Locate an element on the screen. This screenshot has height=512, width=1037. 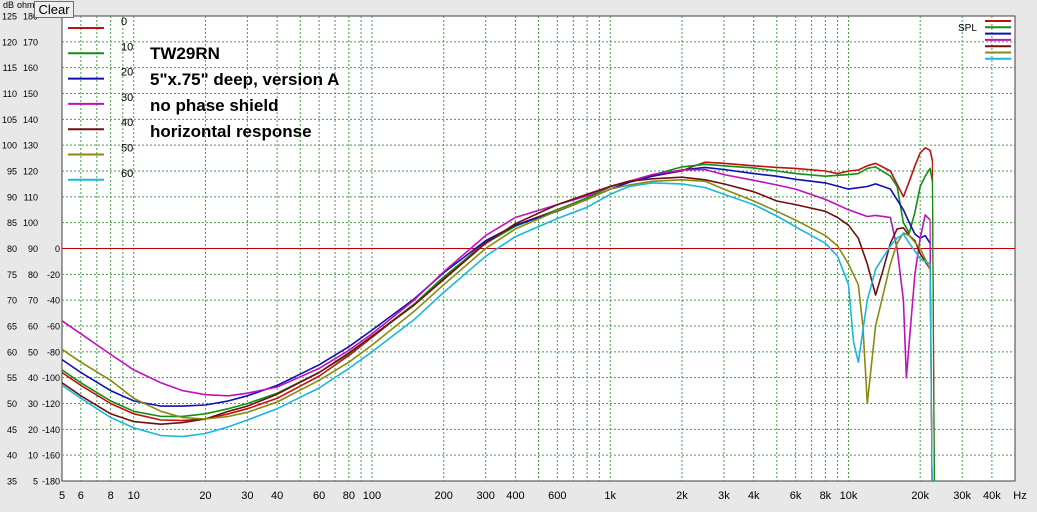
y-tick-label-ohm: 100 is located at coordinates (30, 223).